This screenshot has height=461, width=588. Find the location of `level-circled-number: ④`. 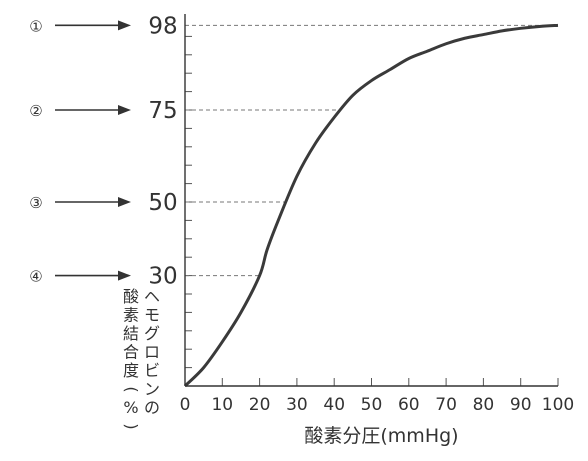

level-circled-number: ④ is located at coordinates (35, 277).